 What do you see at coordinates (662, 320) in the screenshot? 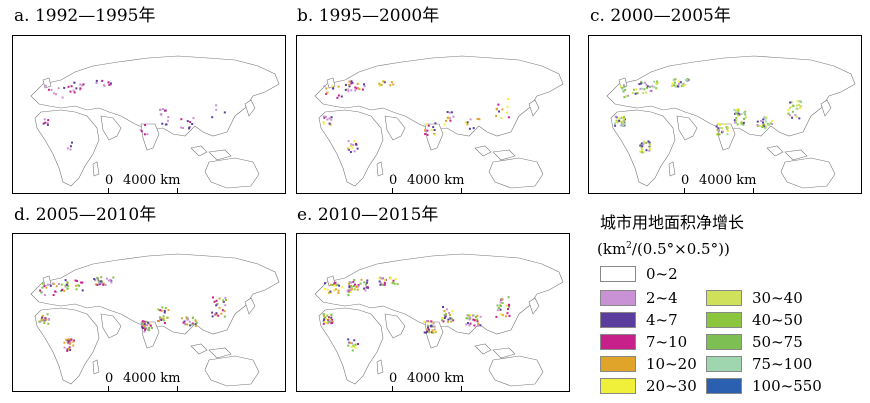
I see `legend-label: 4~7` at bounding box center [662, 320].